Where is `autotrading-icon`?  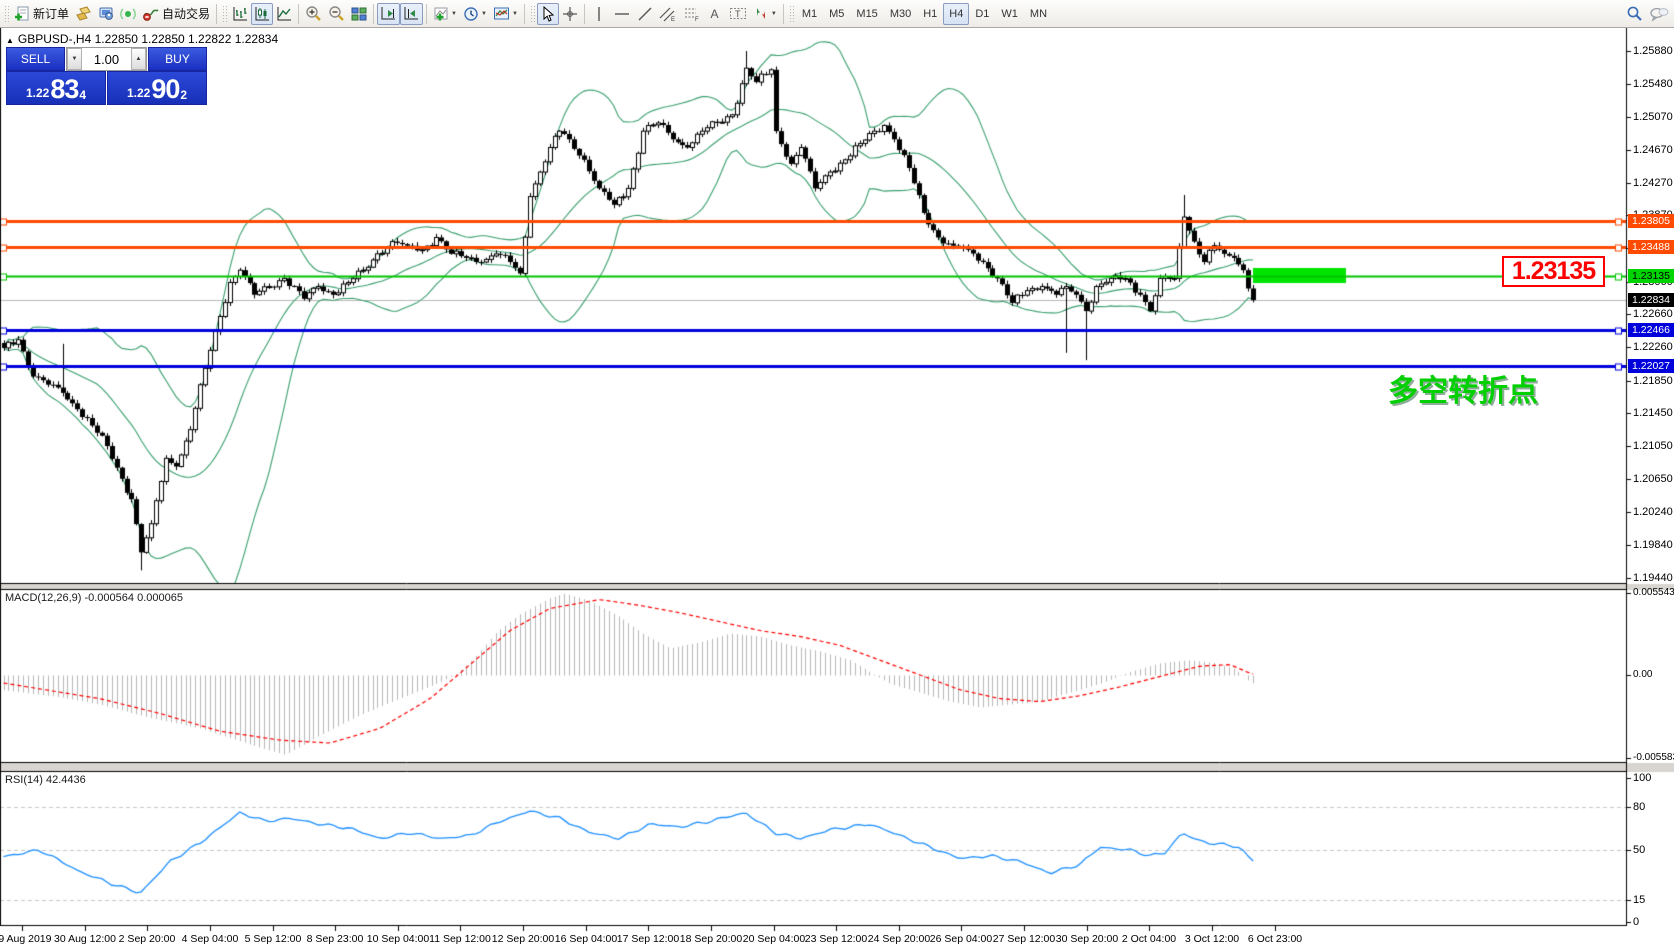
autotrading-icon is located at coordinates (150, 13).